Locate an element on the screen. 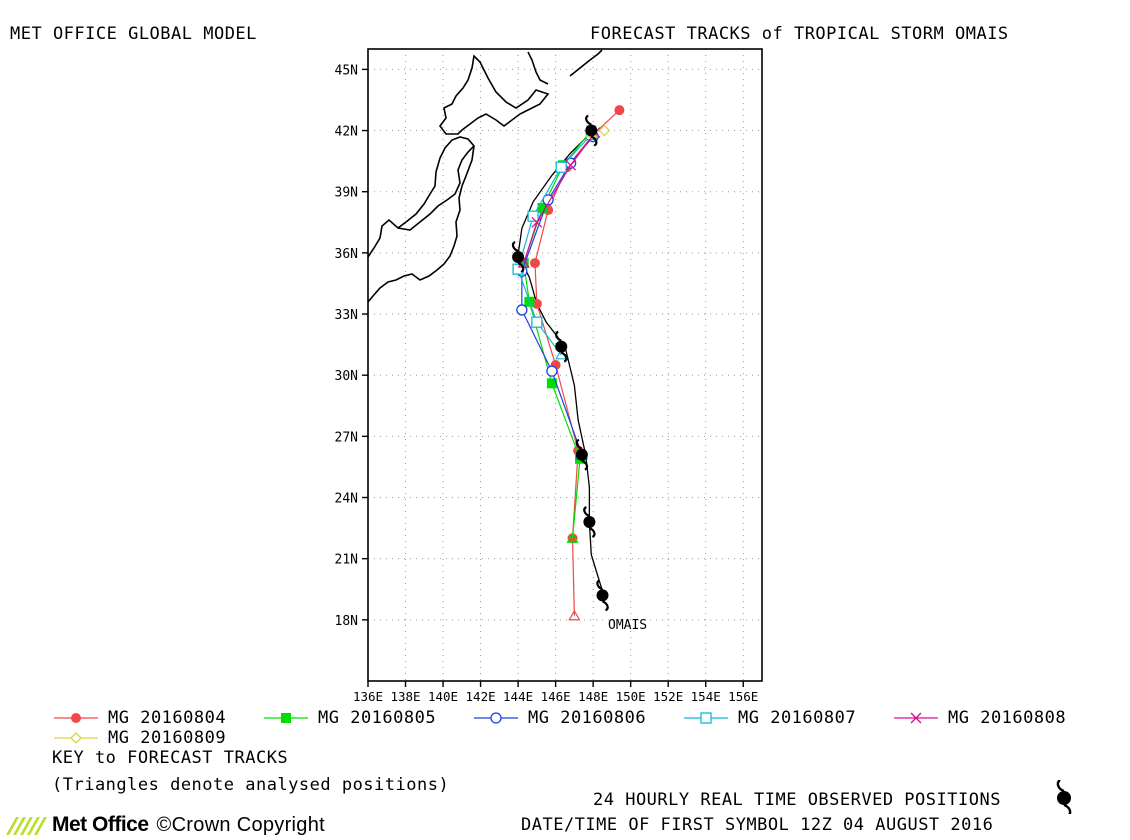 The image size is (1130, 840). copyright-text: Crown Copyright is located at coordinates (248, 824).